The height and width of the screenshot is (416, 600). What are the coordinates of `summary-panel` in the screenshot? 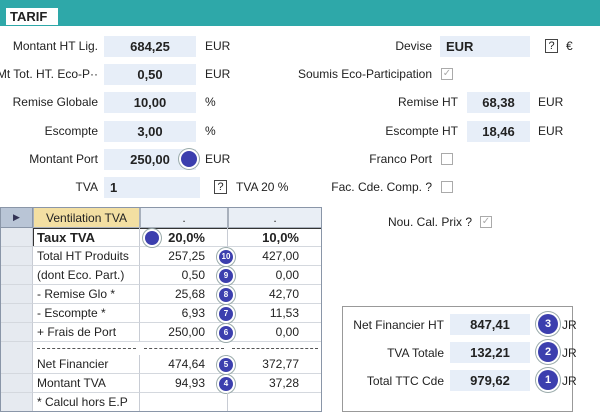 It's located at (457, 359).